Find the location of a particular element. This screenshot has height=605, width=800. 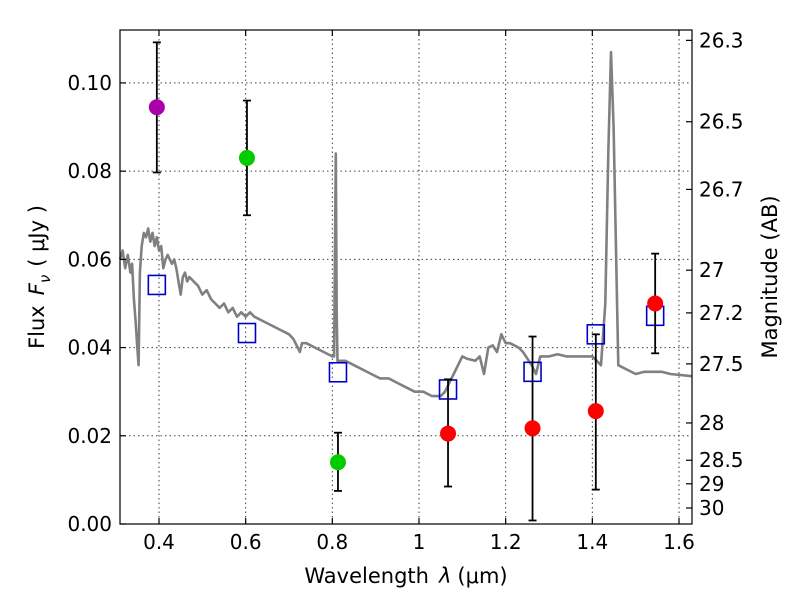

y2-axis-label: Magnitude (AB) is located at coordinates (770, 276).